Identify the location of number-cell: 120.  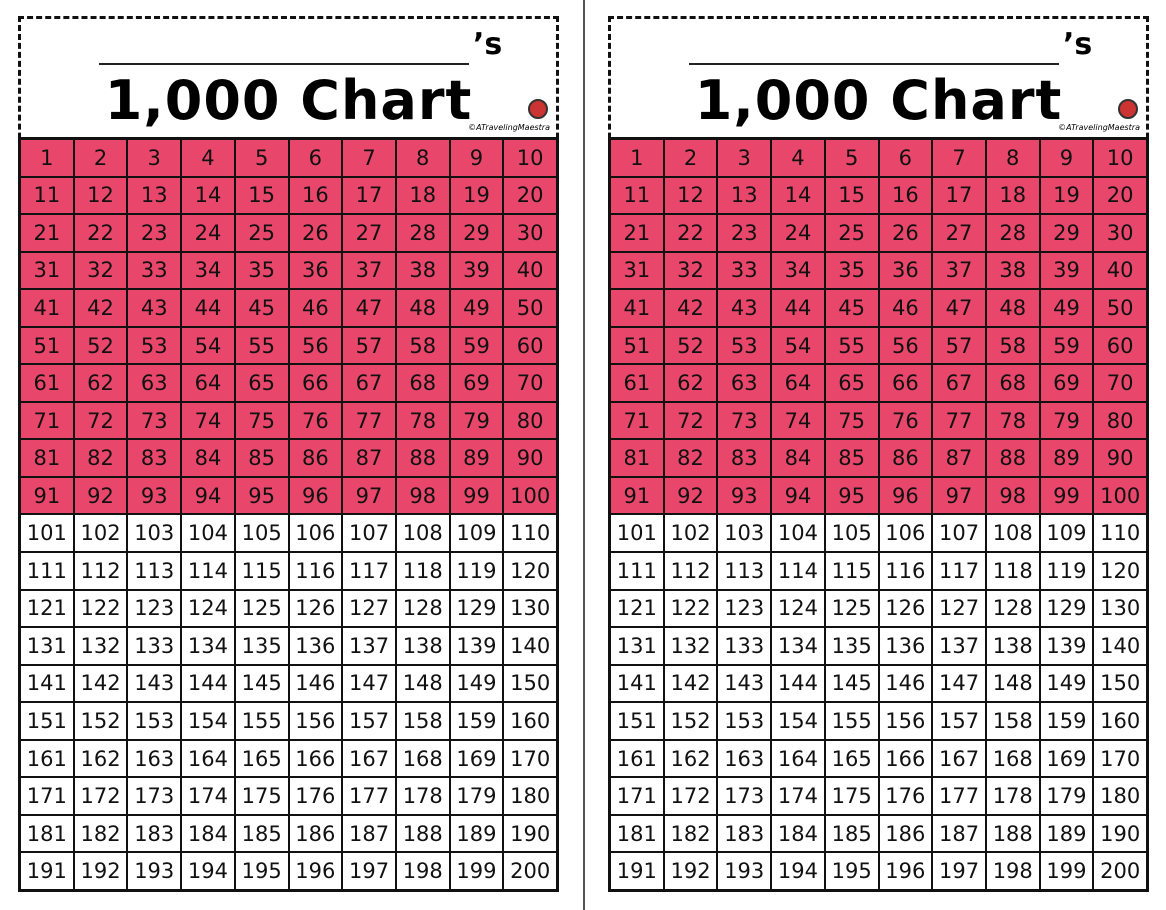
(1120, 571).